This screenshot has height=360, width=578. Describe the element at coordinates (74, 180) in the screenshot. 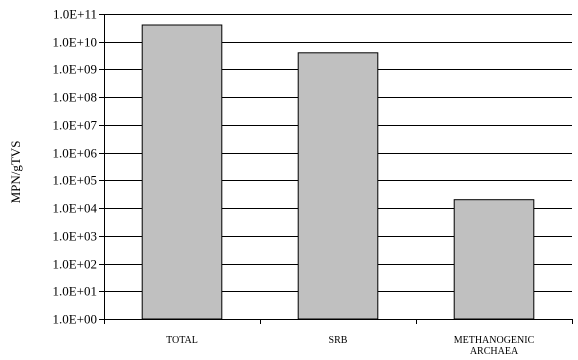

I see `y-tick-label: 1.0E+05` at that location.